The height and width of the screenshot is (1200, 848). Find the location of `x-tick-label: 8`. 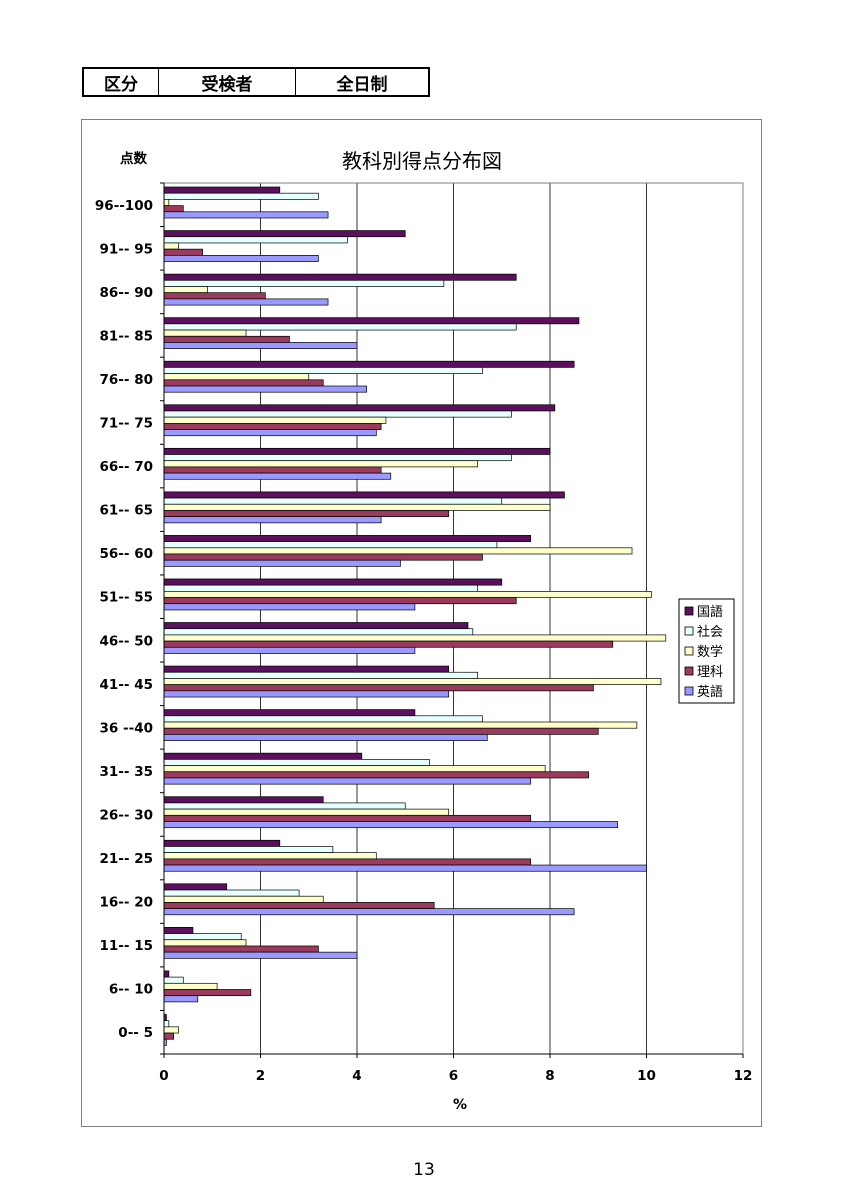

x-tick-label: 8 is located at coordinates (549, 1076).